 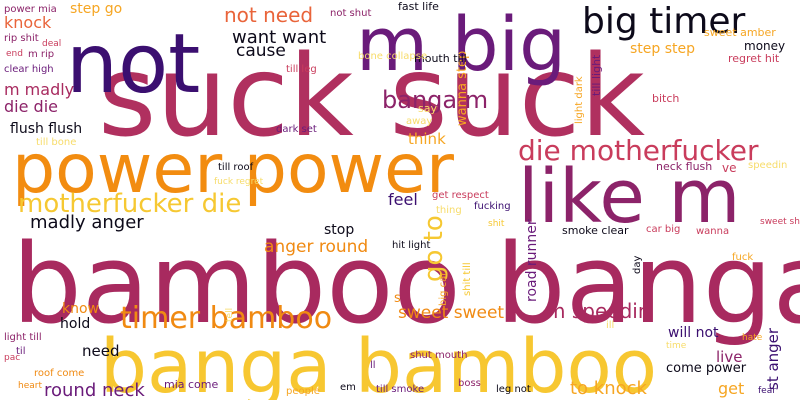 I want to click on word-big-car: big car, so click(x=443, y=288).